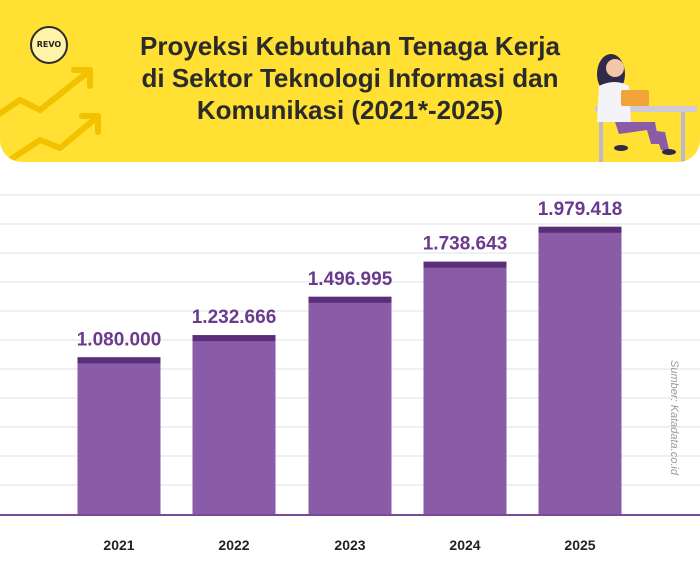 The image size is (700, 583). I want to click on logo-text: REVO, so click(49, 44).